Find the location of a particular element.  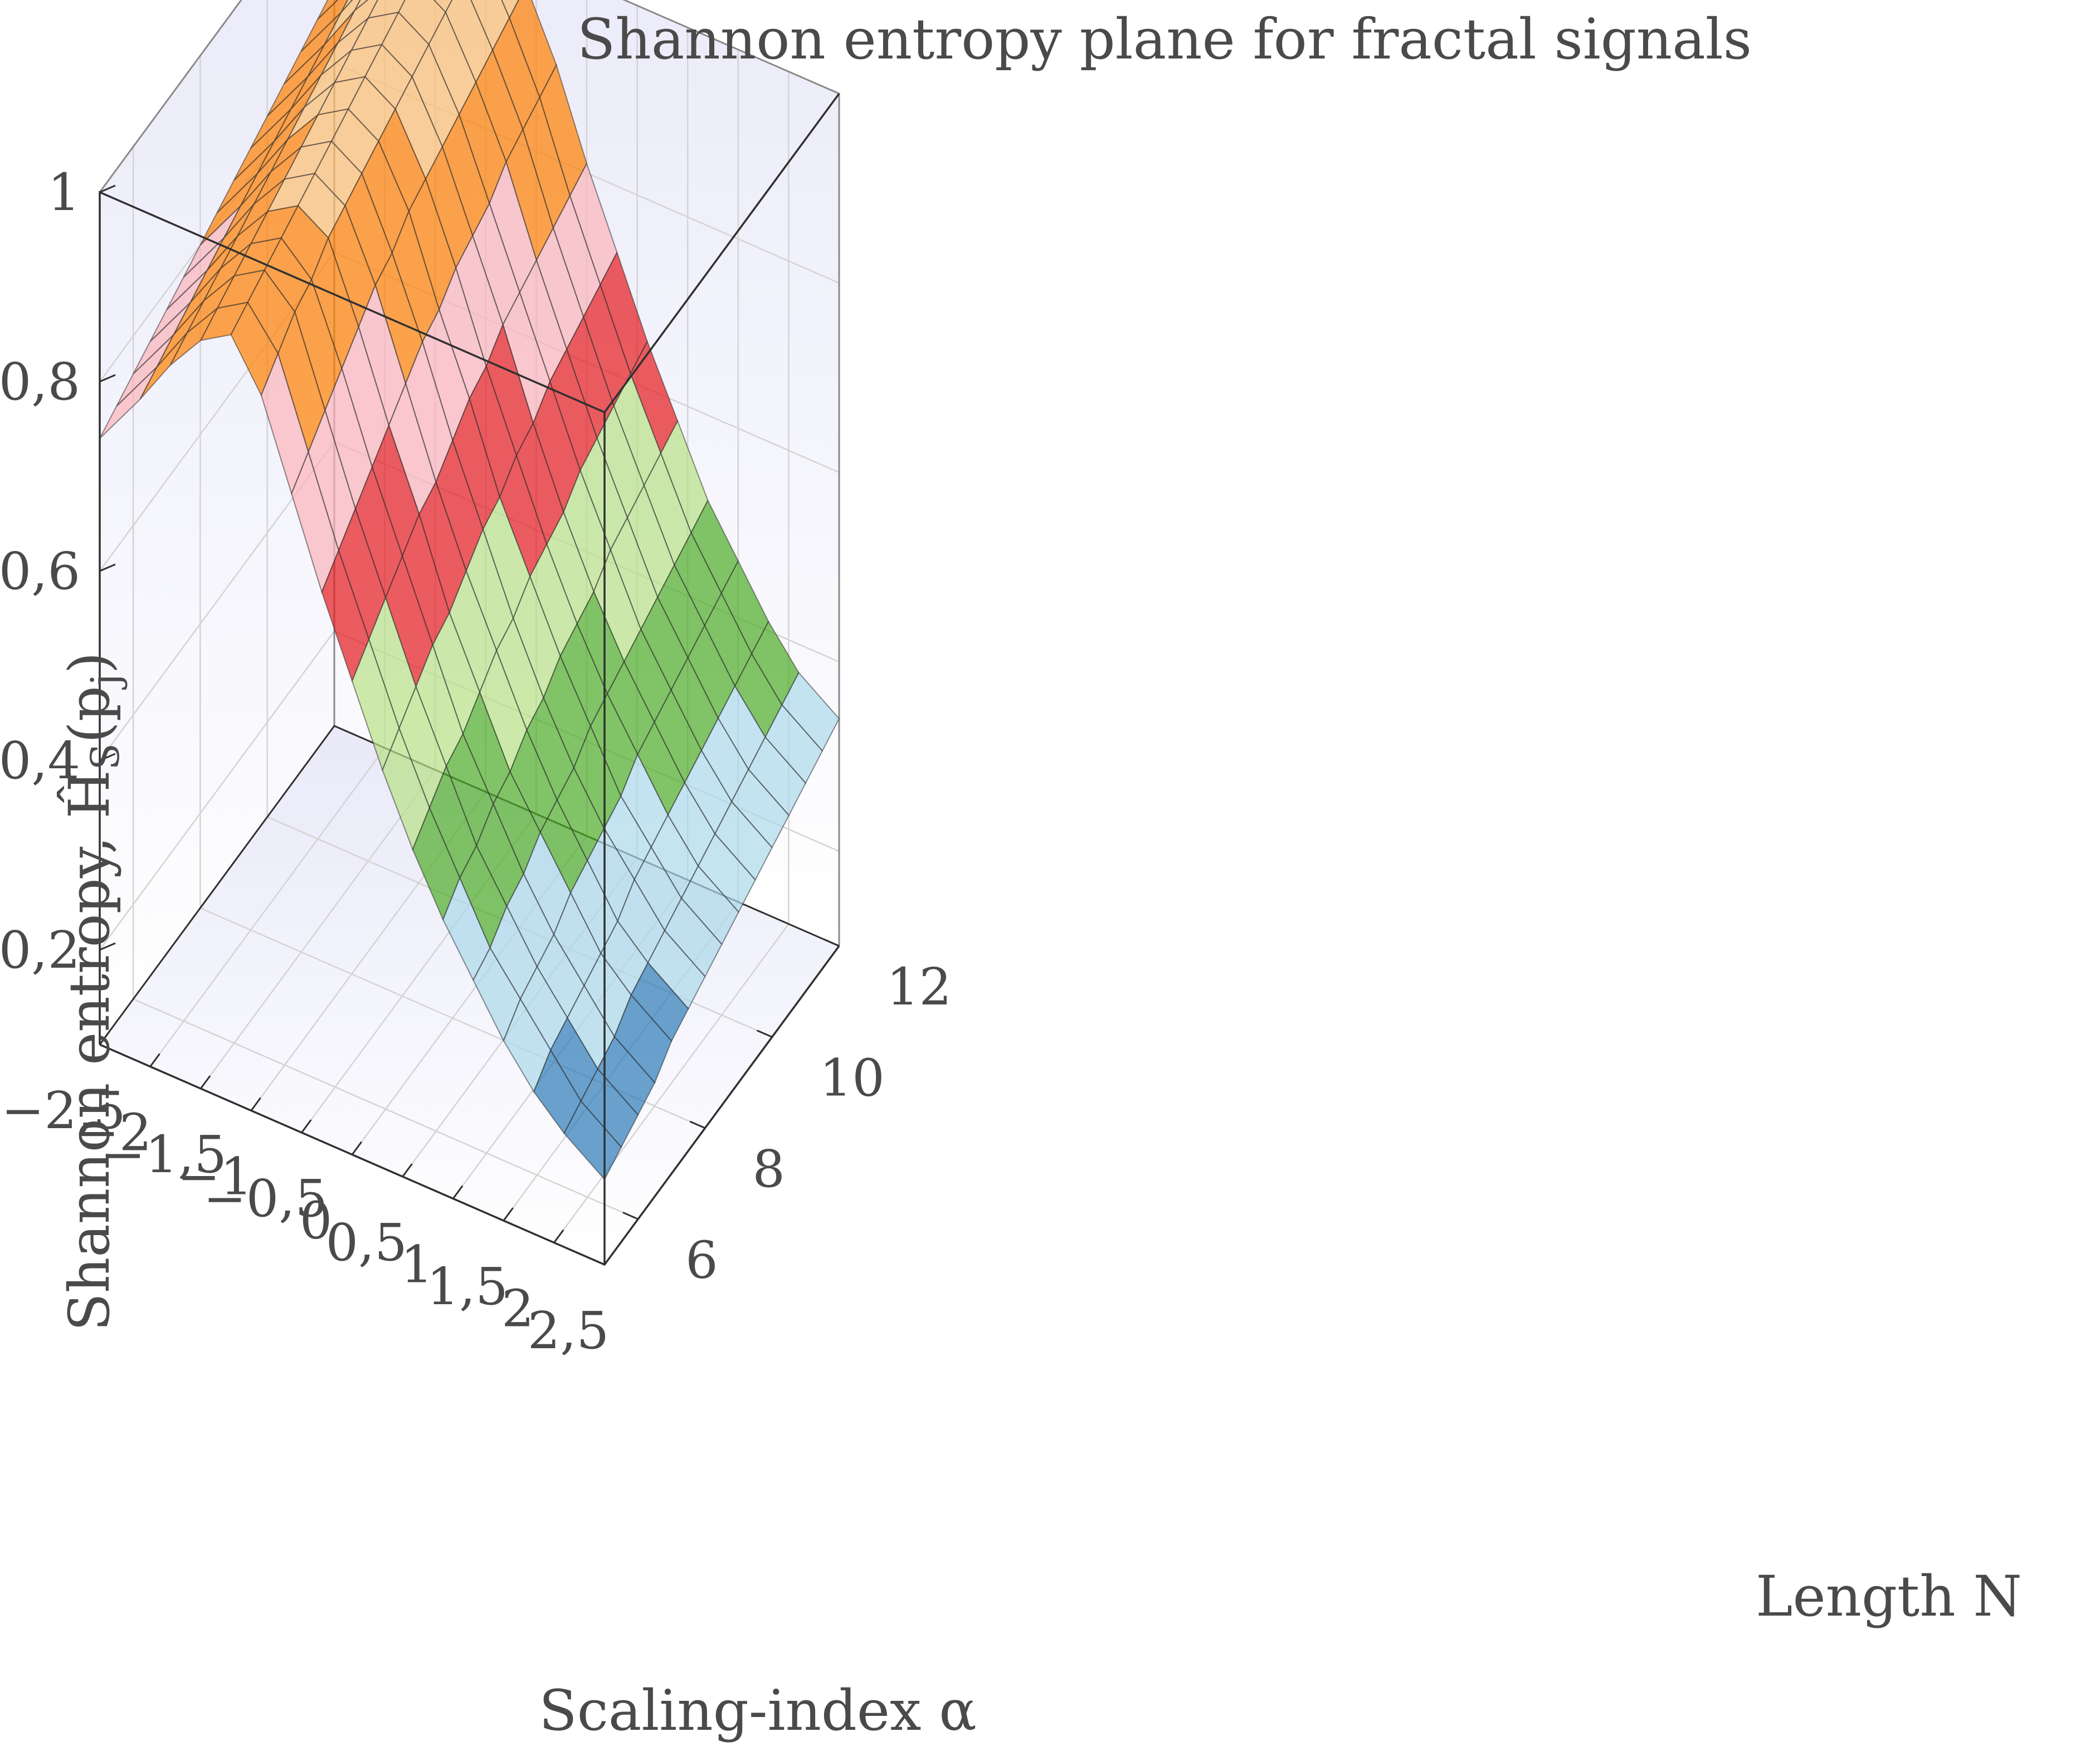

z-axis-label-sub: S is located at coordinates (105, 756).